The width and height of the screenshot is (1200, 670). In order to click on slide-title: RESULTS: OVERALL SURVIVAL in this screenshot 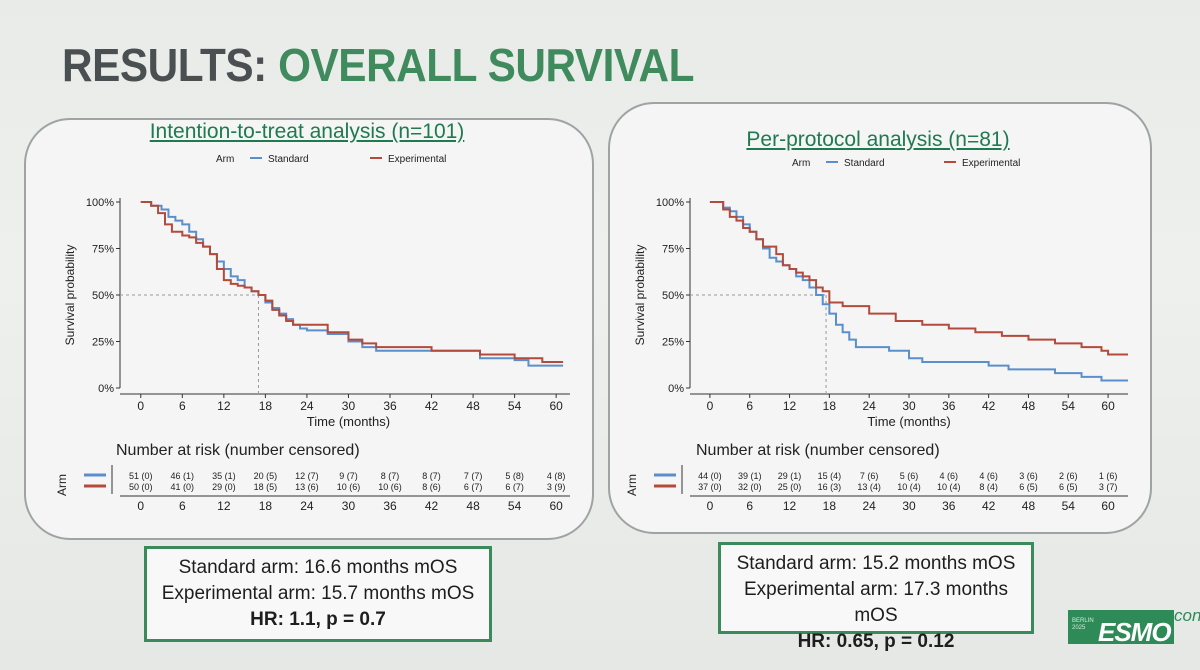, I will do `click(378, 65)`.